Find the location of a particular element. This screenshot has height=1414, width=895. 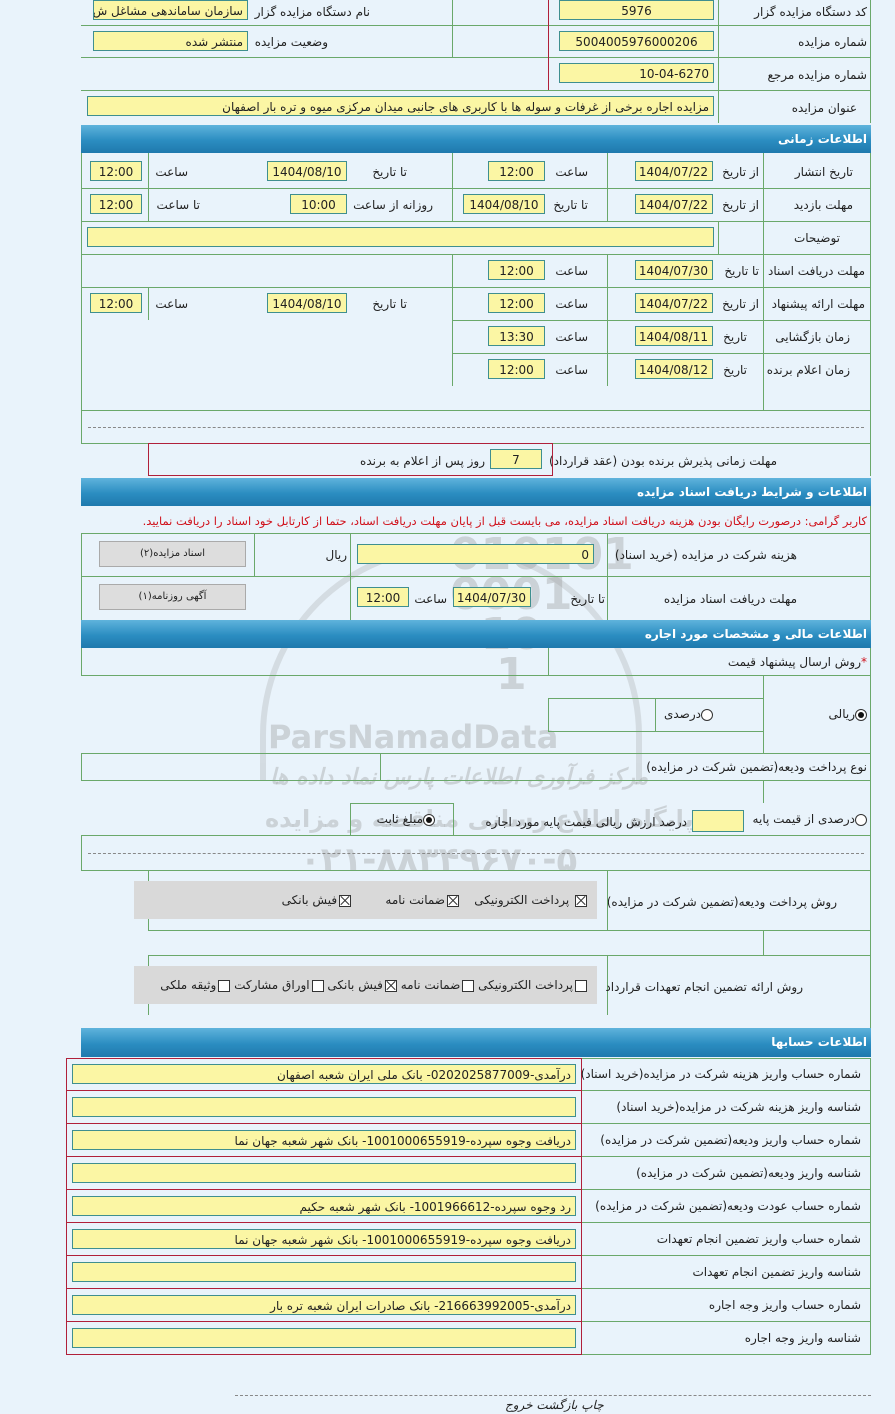

docs-deadline-label: مهلت دریافت اسناد مزایده is located at coordinates (730, 599).